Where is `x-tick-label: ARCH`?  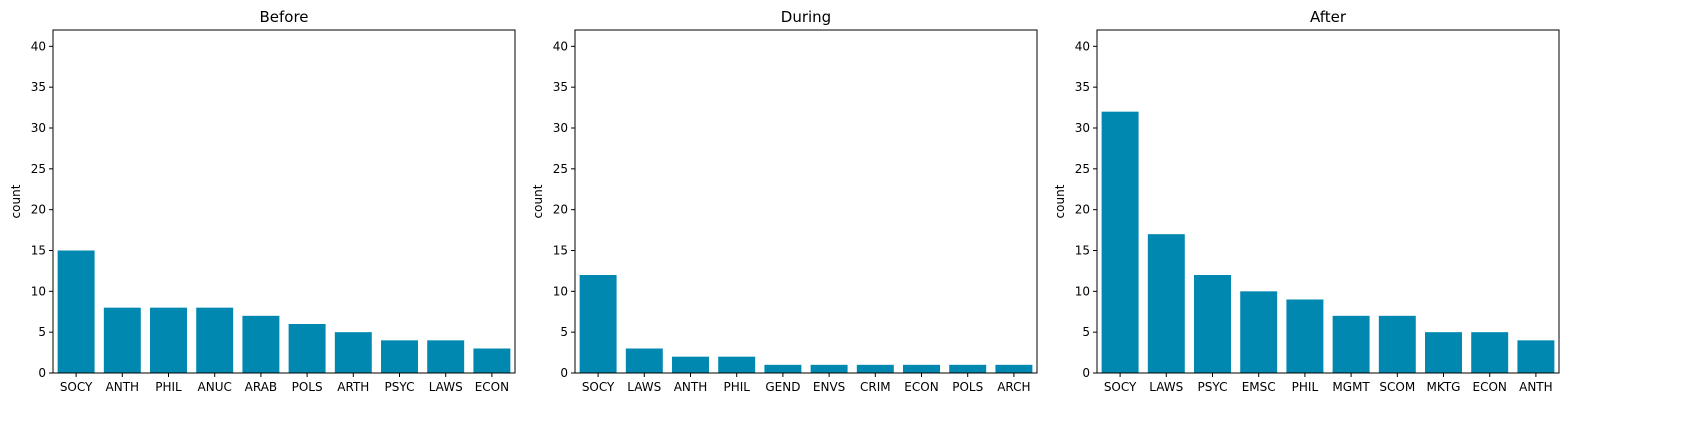
x-tick-label: ARCH is located at coordinates (1013, 387).